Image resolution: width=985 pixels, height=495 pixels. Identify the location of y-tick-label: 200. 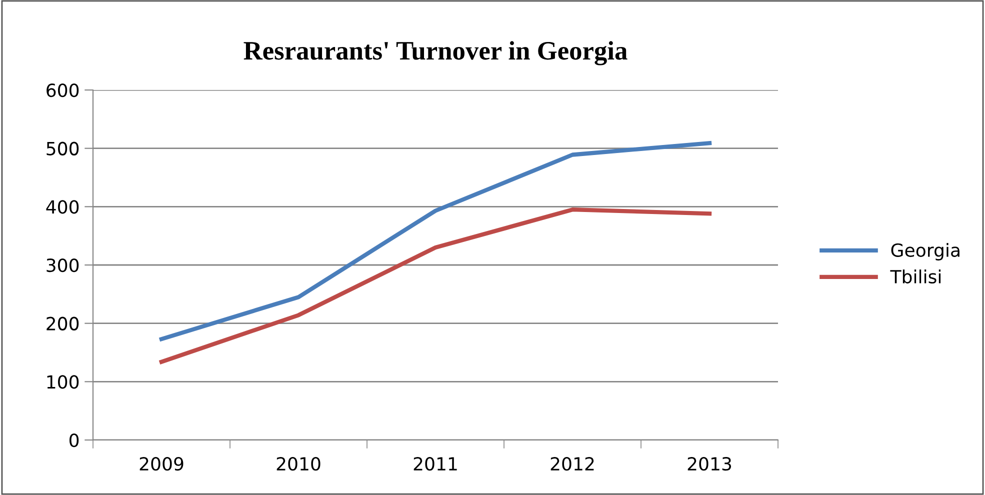
(62, 323).